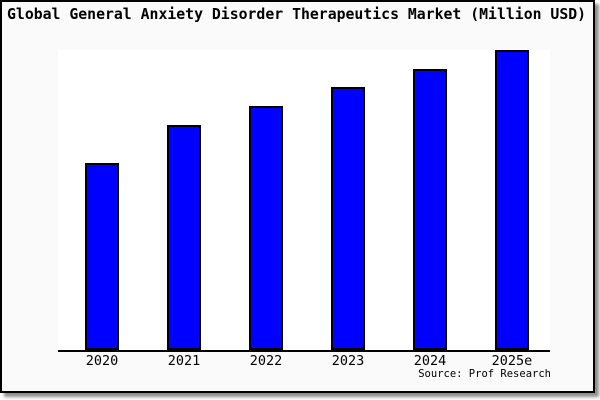 This screenshot has width=600, height=400. What do you see at coordinates (184, 361) in the screenshot?
I see `x-axis-label-2021: 2021` at bounding box center [184, 361].